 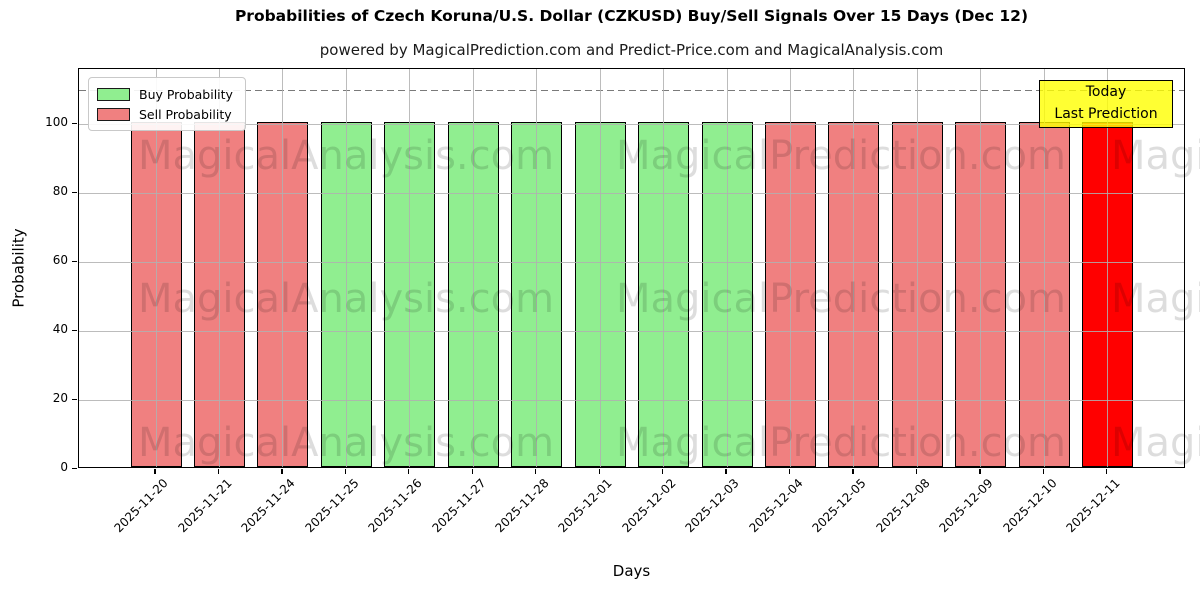 I want to click on y-tick-label: 20, so click(x=60, y=398).